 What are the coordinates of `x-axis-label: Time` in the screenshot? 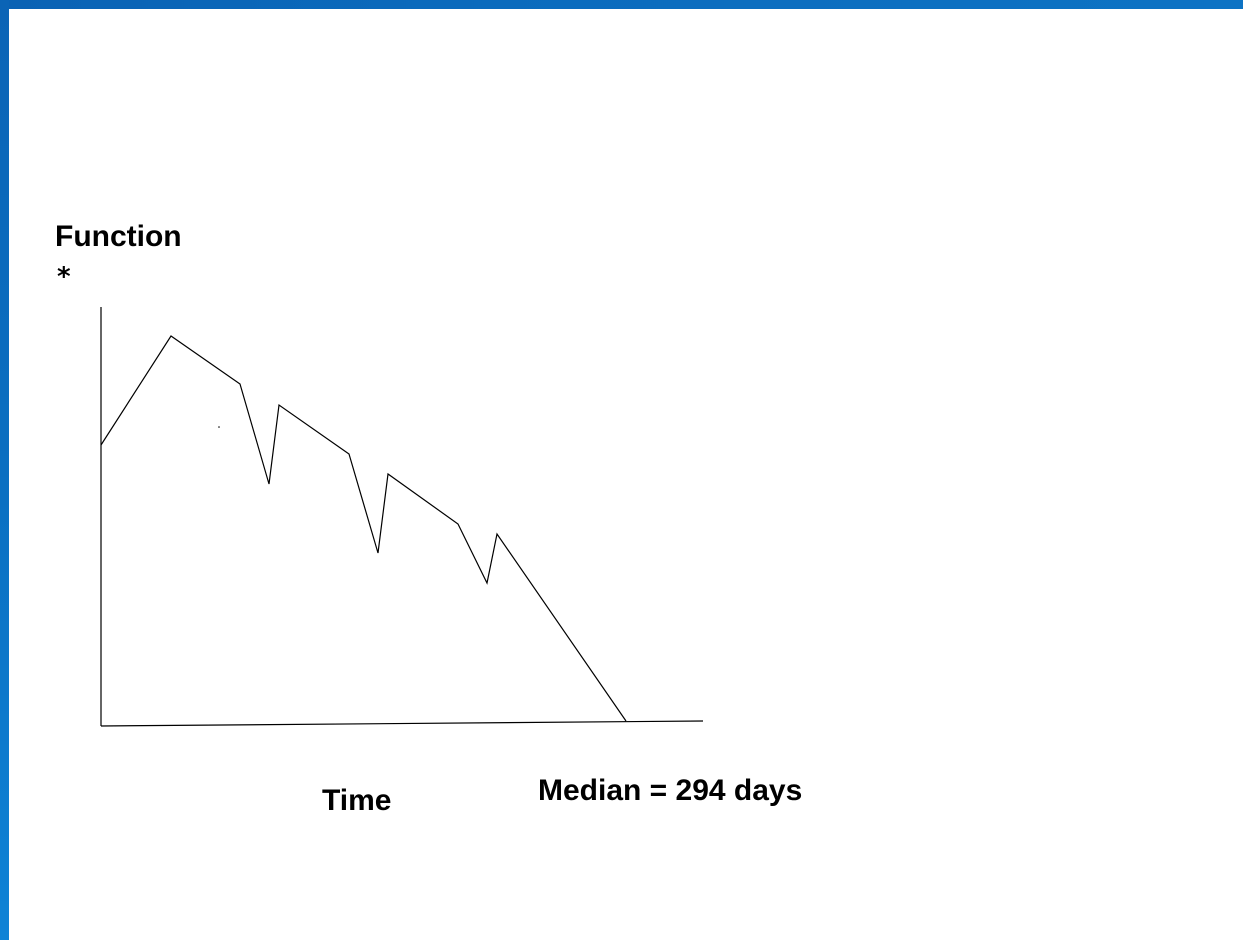 It's located at (357, 800).